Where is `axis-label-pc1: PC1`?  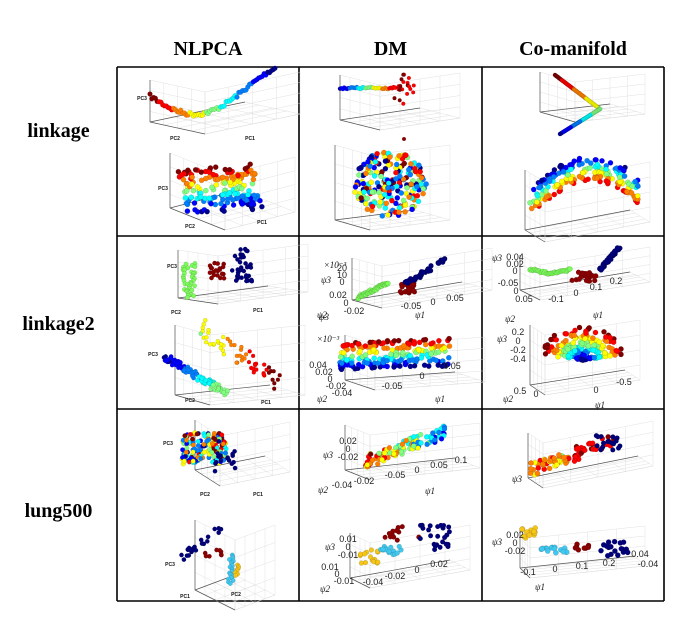
axis-label-pc1: PC1 is located at coordinates (258, 311).